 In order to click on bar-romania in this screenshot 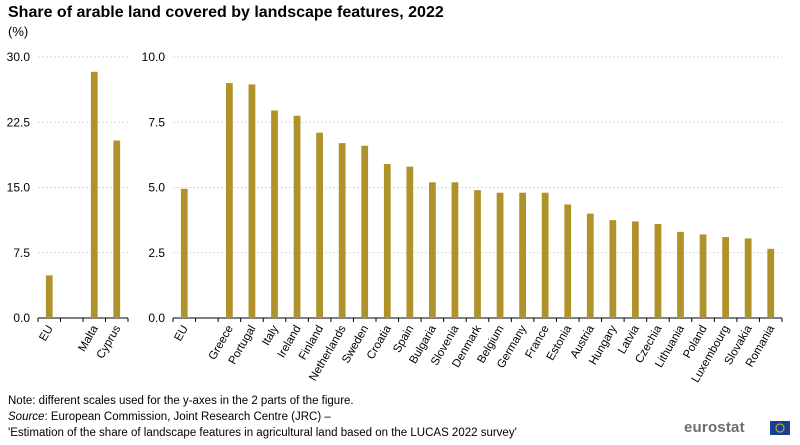, I will do `click(771, 283)`.